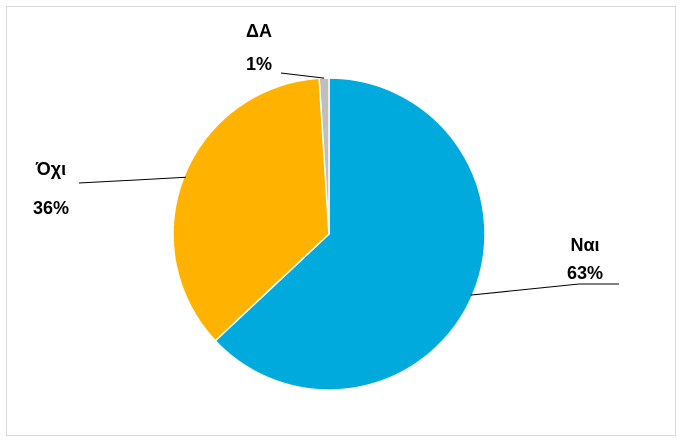 Image resolution: width=684 pixels, height=443 pixels. I want to click on leader-line-da, so click(302, 75).